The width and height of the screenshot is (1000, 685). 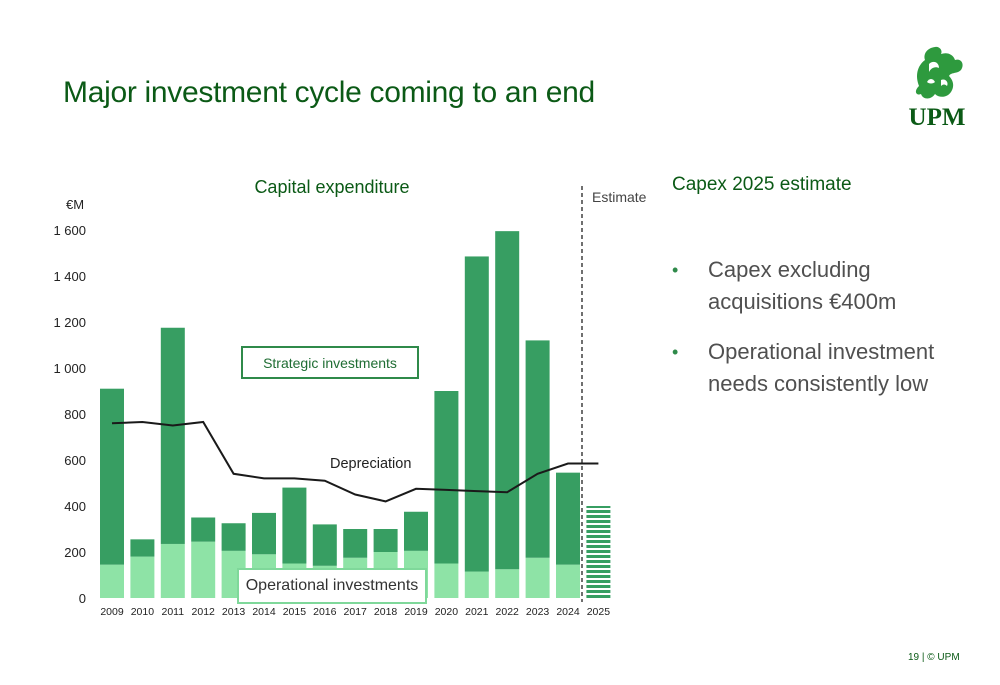 What do you see at coordinates (568, 518) in the screenshot?
I see `bar-strategic-2024` at bounding box center [568, 518].